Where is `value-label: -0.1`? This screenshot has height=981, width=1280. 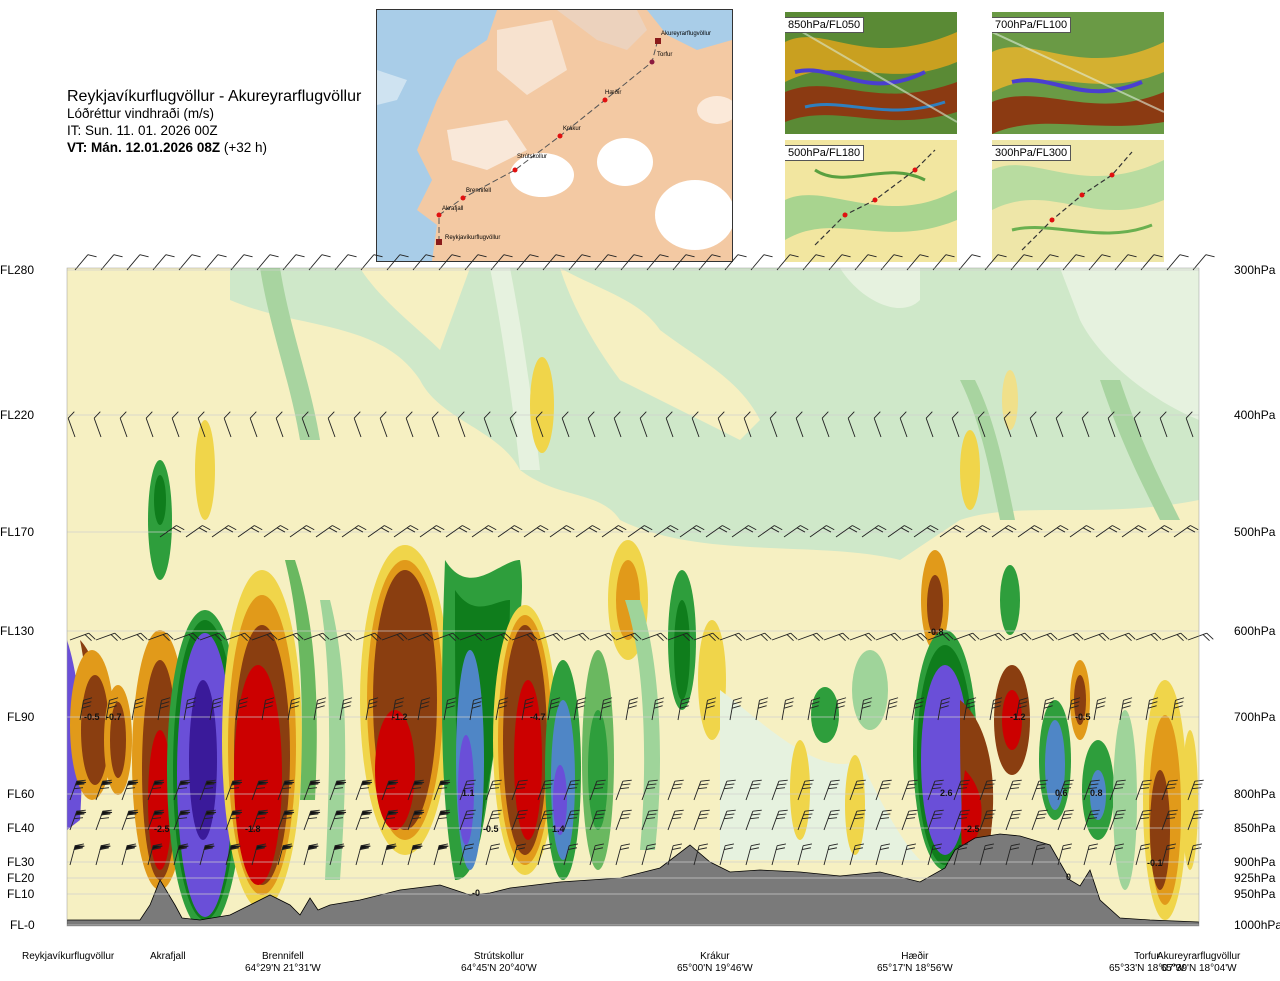 value-label: -0.1 is located at coordinates (1155, 863).